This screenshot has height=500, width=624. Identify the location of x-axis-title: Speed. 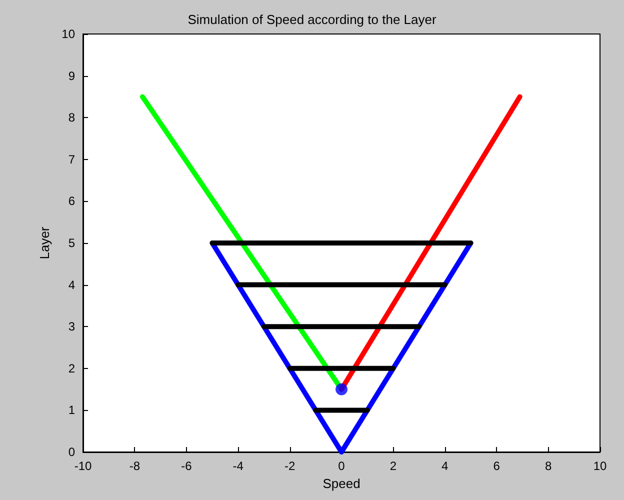
(341, 483).